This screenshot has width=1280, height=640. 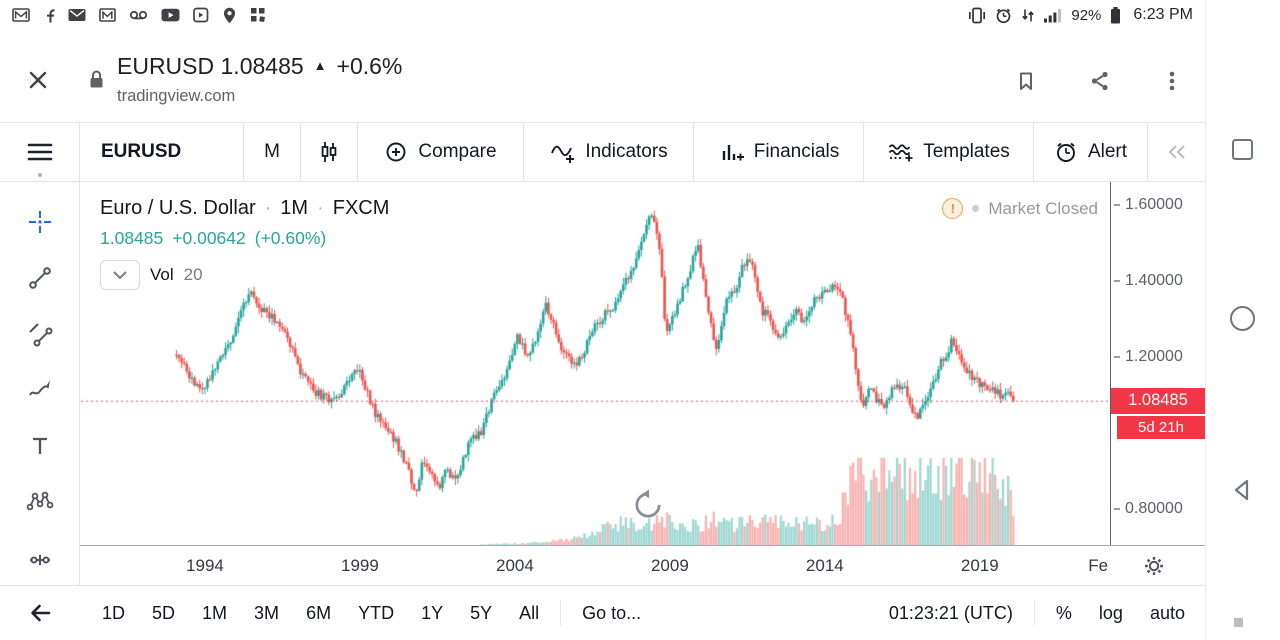 I want to click on volume-indicator-legend: Vol 20, so click(x=151, y=275).